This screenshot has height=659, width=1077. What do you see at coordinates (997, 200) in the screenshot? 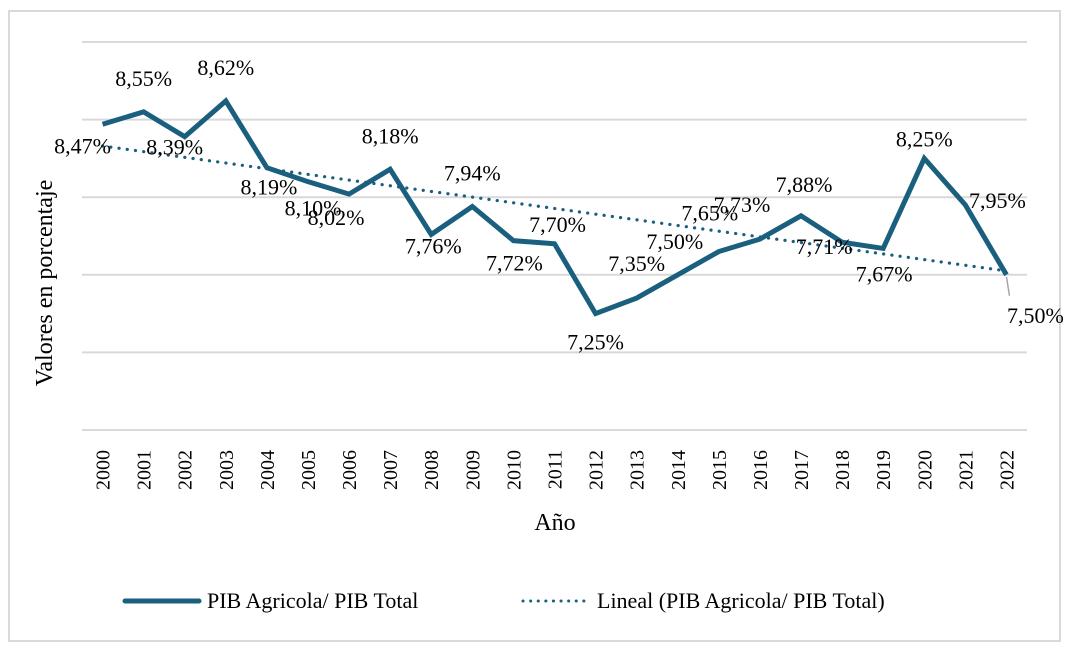
I see `data-label: 7,95%` at bounding box center [997, 200].